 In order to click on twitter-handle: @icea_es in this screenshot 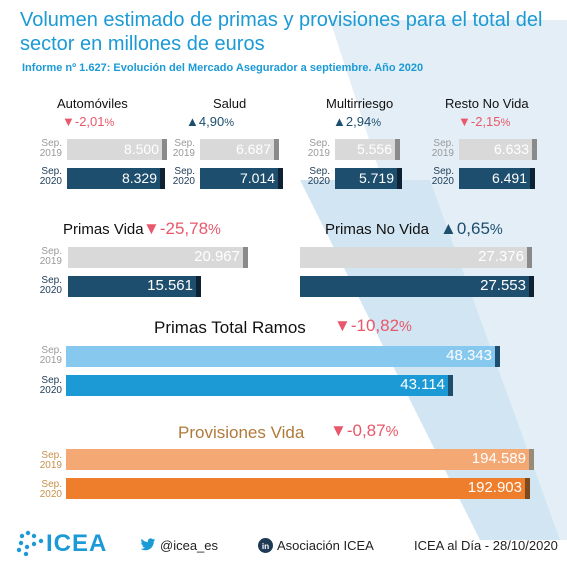, I will do `click(189, 545)`.